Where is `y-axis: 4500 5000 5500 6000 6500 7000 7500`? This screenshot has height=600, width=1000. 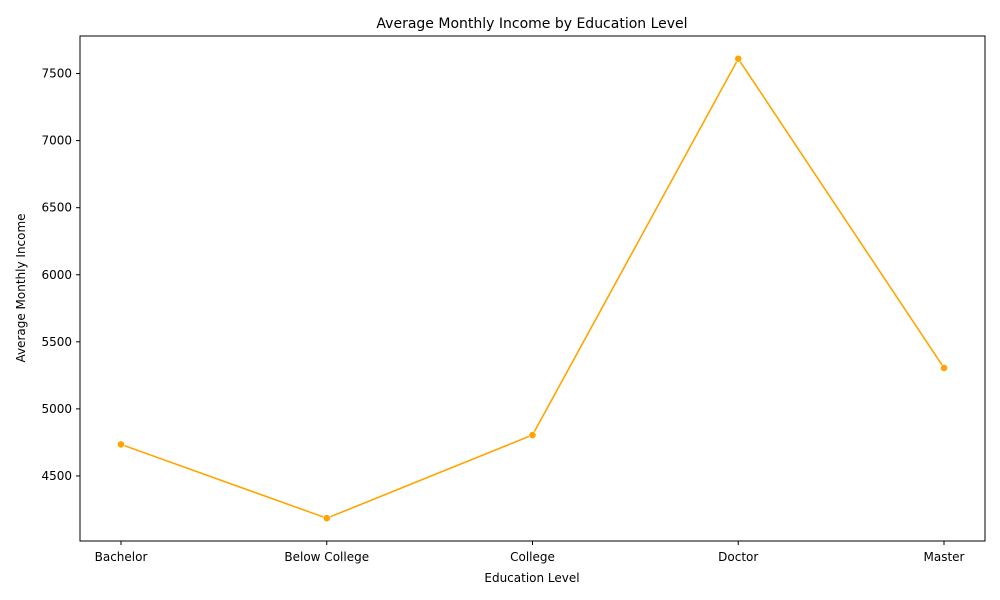
y-axis: 4500 5000 5500 6000 6500 7000 7500 is located at coordinates (60, 275).